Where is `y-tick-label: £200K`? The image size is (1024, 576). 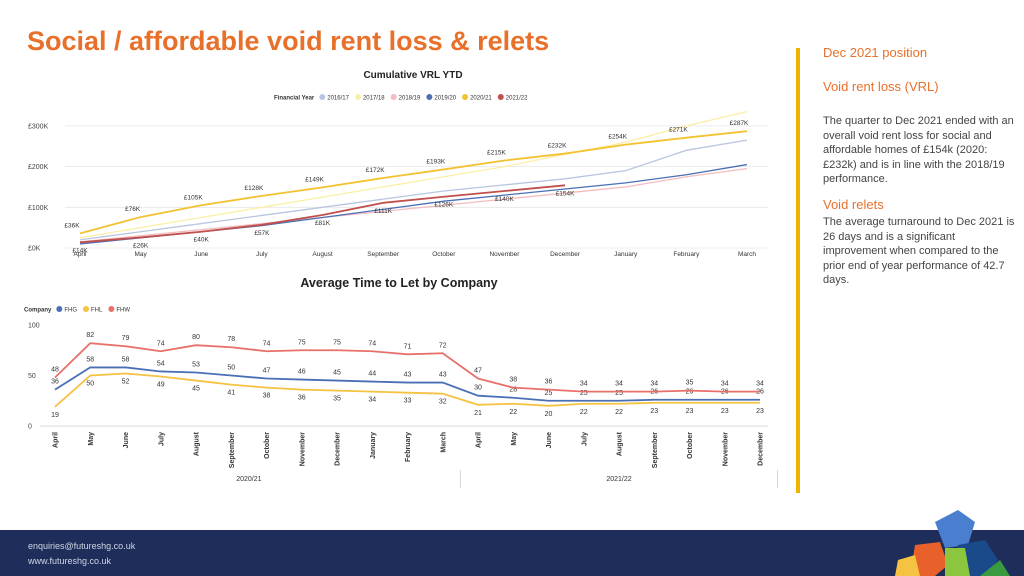 y-tick-label: £200K is located at coordinates (38, 167).